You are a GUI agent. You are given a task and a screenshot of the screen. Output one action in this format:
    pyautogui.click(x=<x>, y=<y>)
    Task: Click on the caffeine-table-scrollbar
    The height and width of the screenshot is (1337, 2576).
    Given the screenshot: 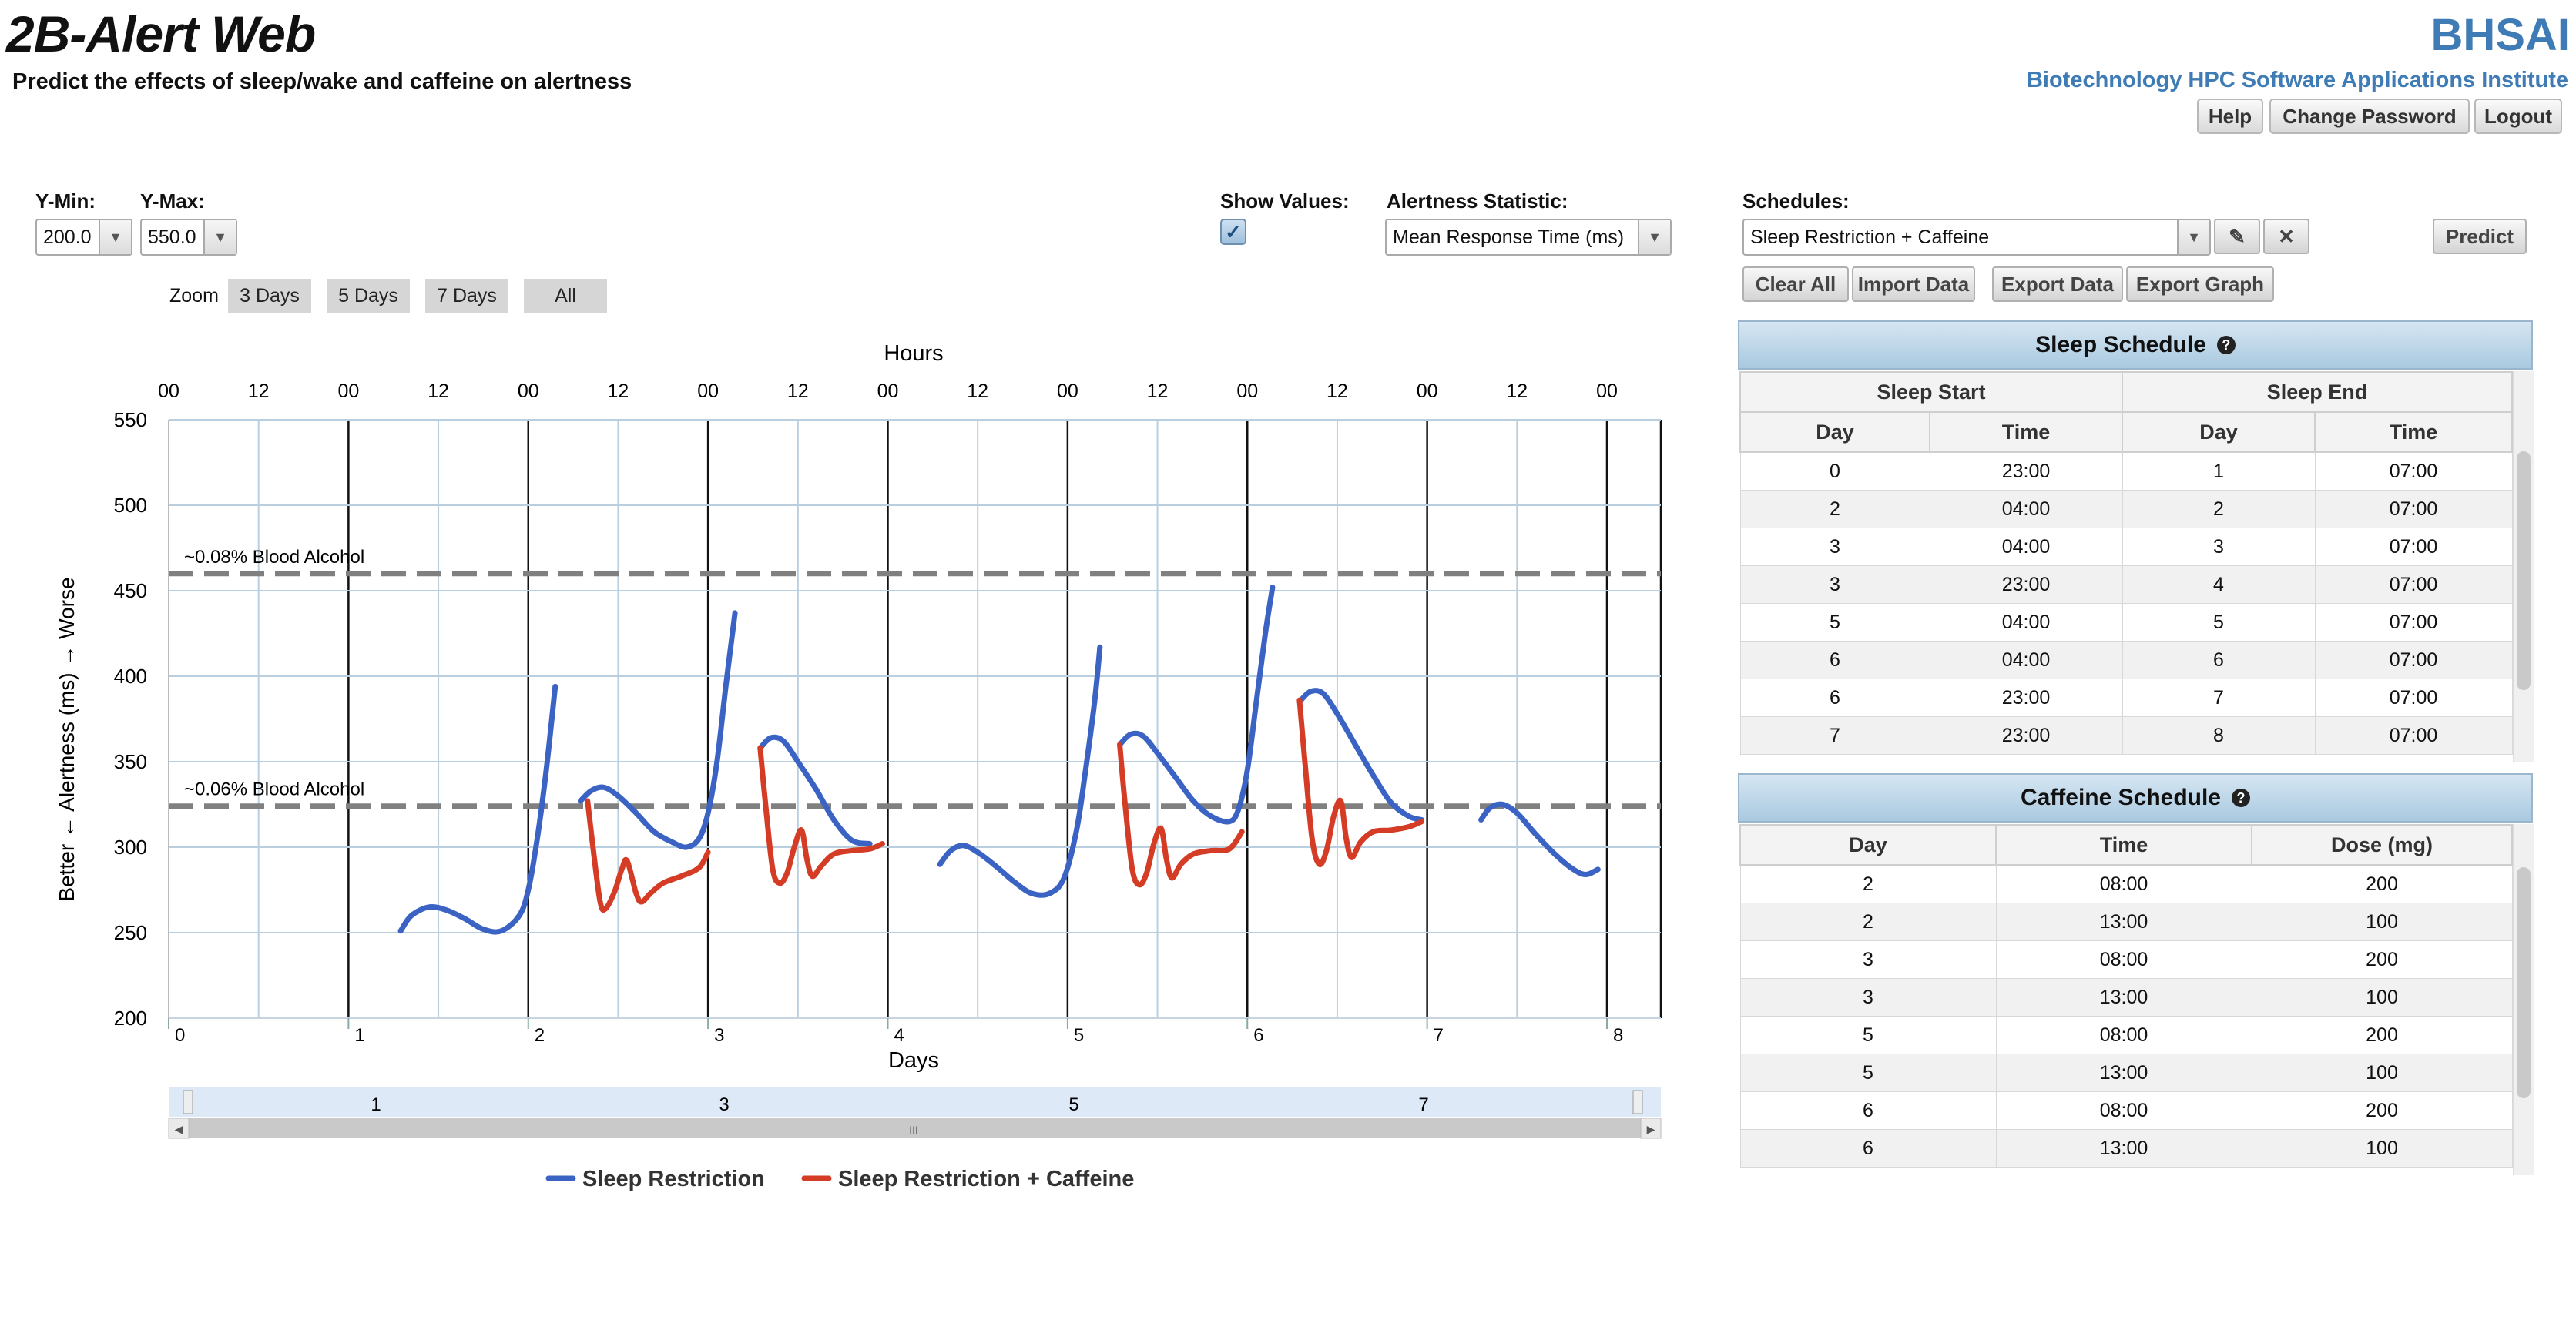 What is the action you would take?
    pyautogui.click(x=2523, y=999)
    